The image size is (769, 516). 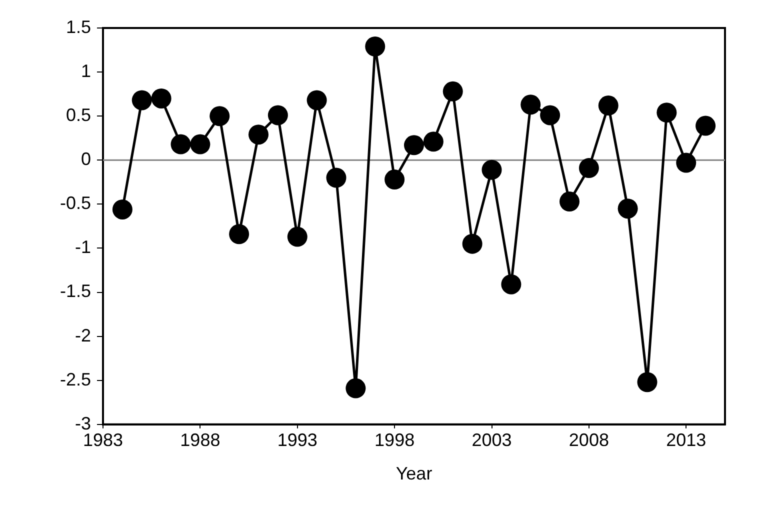 I want to click on x-tick-label: 2003, so click(x=492, y=440).